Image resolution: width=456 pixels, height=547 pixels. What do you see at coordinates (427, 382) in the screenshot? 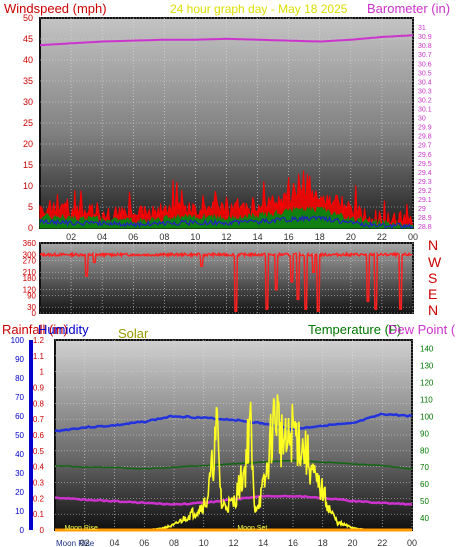
I see `temperature-y-tick: 120` at bounding box center [427, 382].